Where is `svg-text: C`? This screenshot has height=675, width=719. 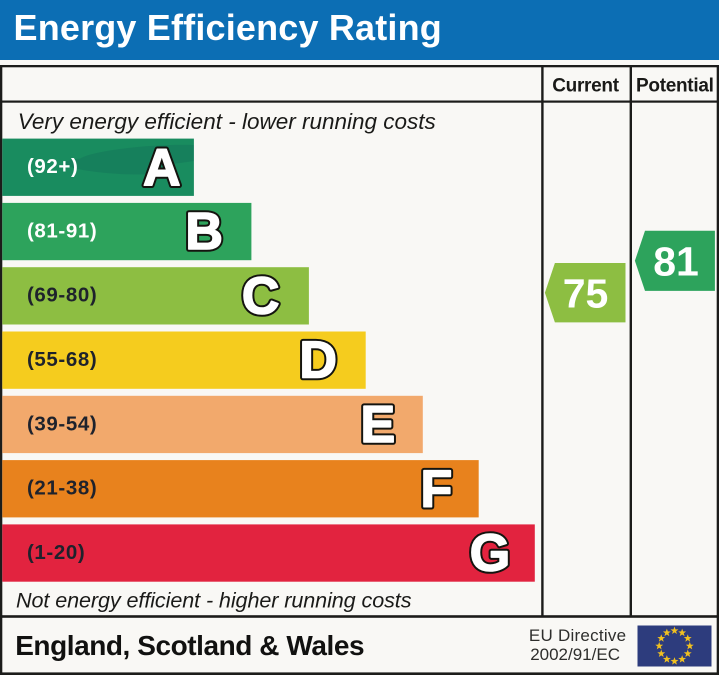
svg-text: C is located at coordinates (261, 296).